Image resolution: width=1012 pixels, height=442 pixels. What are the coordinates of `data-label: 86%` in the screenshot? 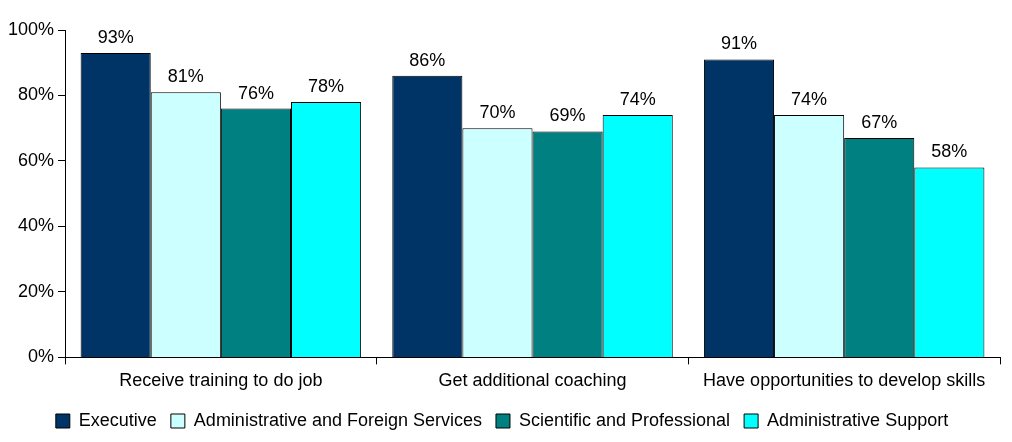 It's located at (427, 59).